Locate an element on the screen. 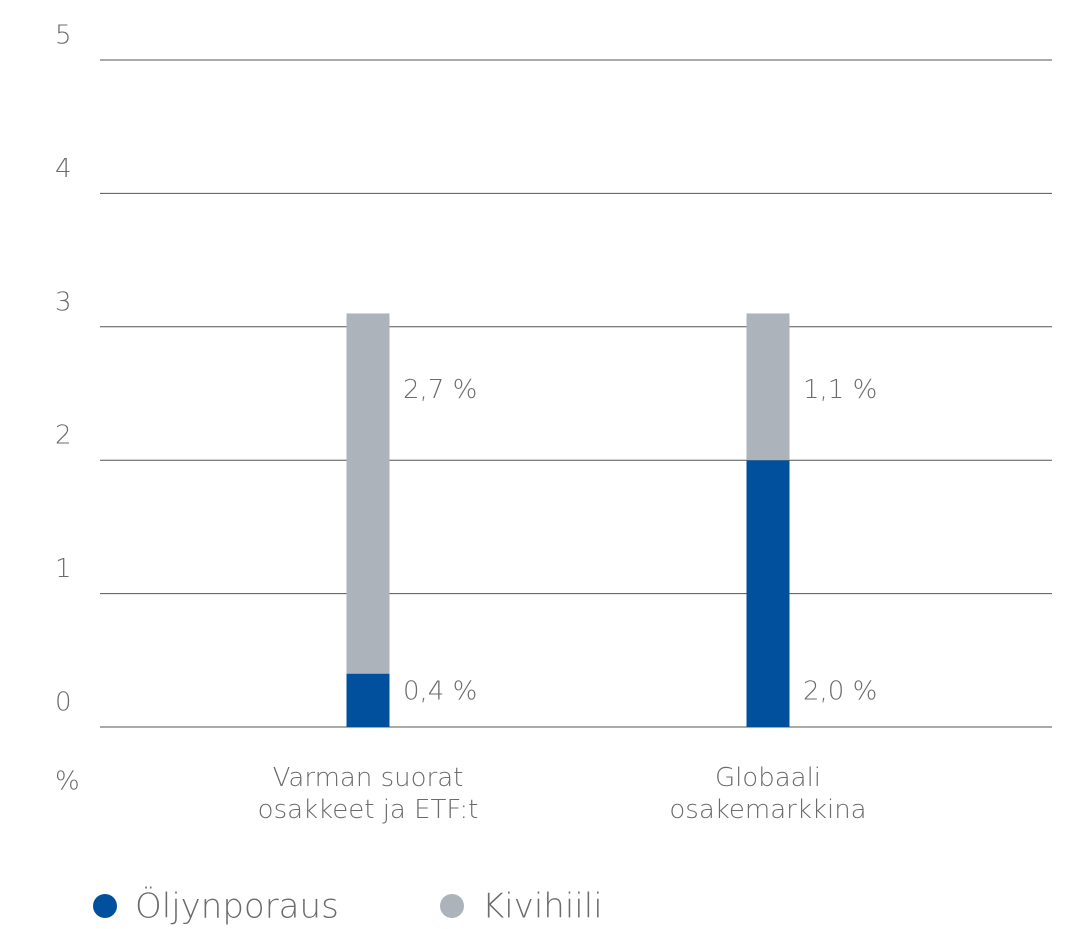  value-label: 2,7 % is located at coordinates (440, 390).